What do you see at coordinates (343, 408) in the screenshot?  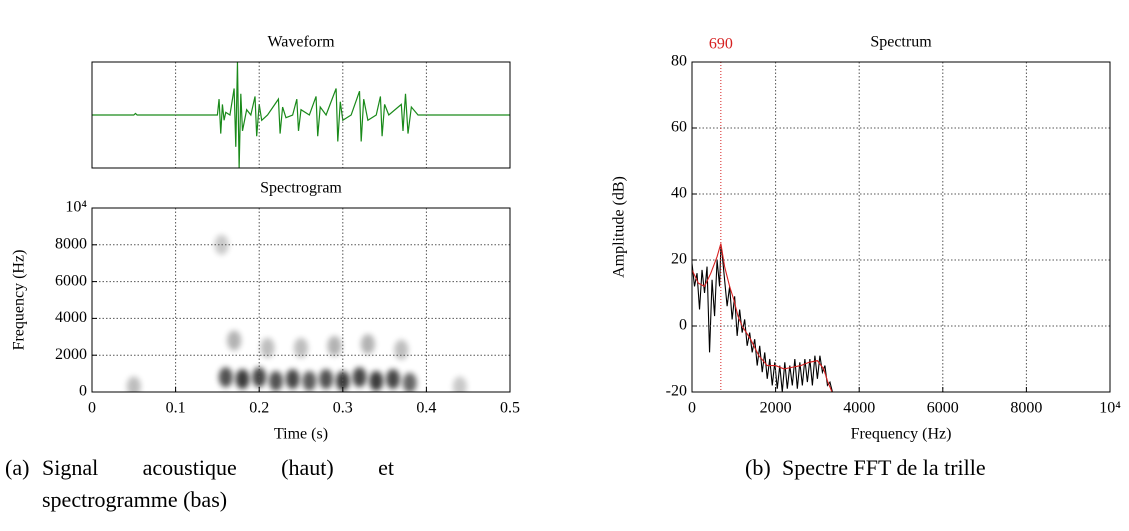 I see `x-tick-label: 0.3` at bounding box center [343, 408].